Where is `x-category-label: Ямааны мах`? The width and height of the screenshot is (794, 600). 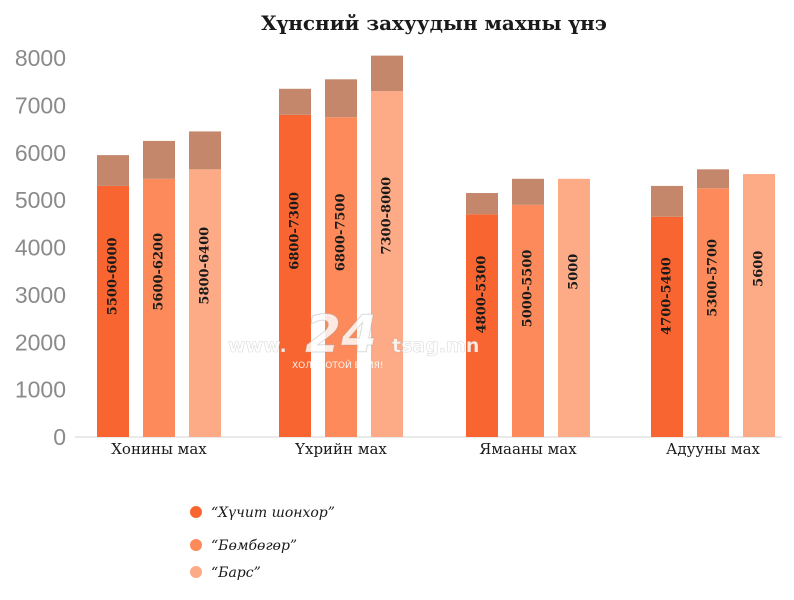 x-category-label: Ямааны мах is located at coordinates (528, 449).